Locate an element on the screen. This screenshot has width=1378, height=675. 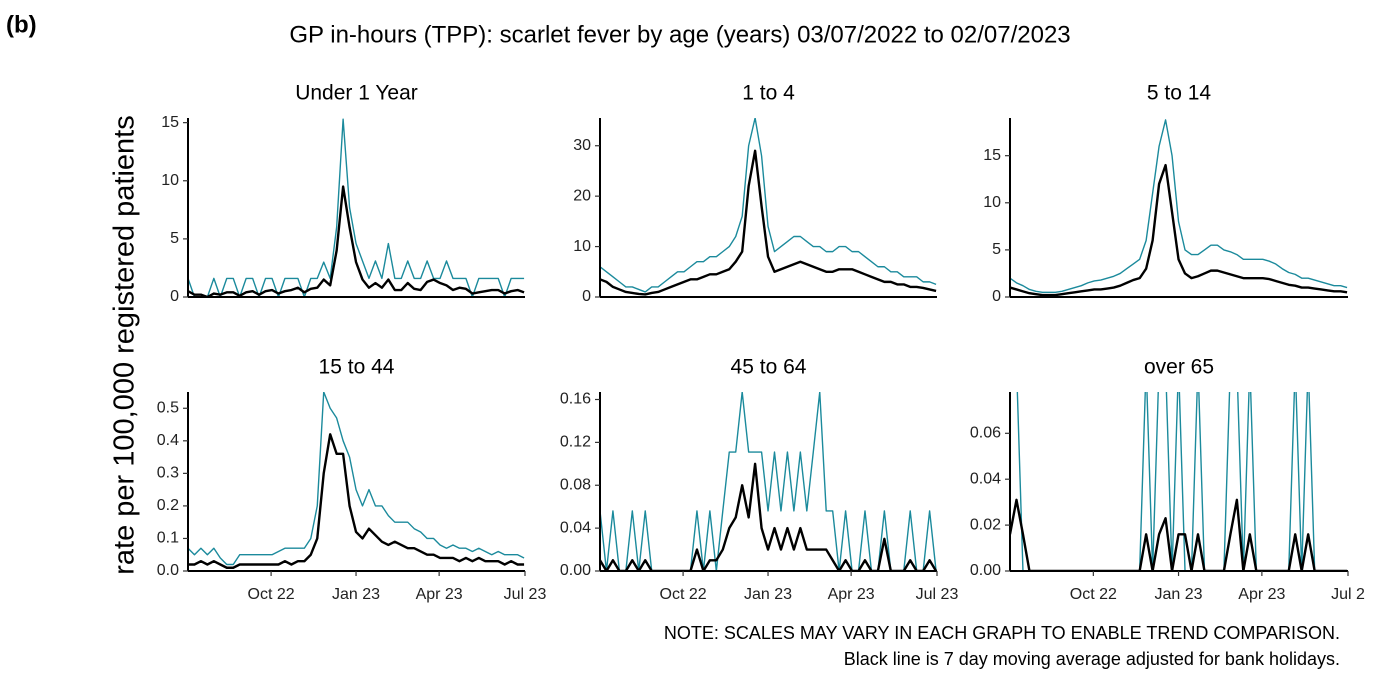
panel-title: 45 to 64 is located at coordinates (769, 367).